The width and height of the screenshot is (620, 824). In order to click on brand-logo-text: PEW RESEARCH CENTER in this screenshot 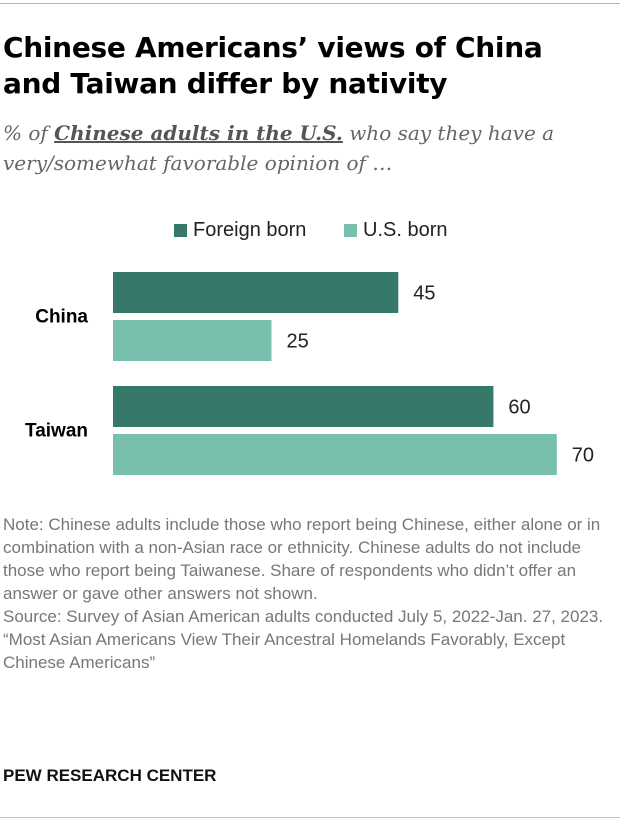, I will do `click(110, 775)`.